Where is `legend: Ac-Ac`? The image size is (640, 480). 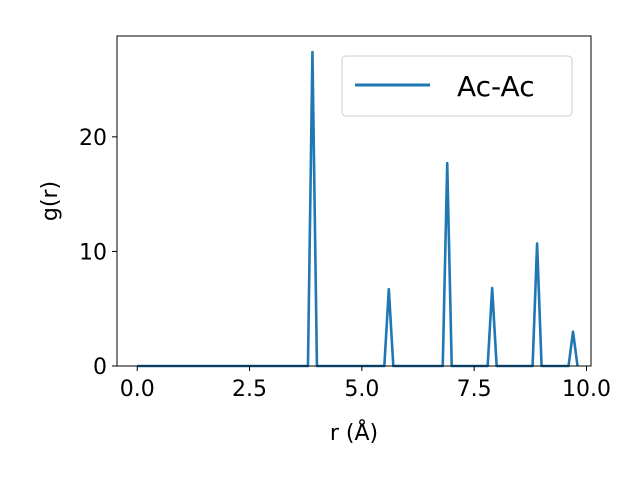 legend: Ac-Ac is located at coordinates (457, 86).